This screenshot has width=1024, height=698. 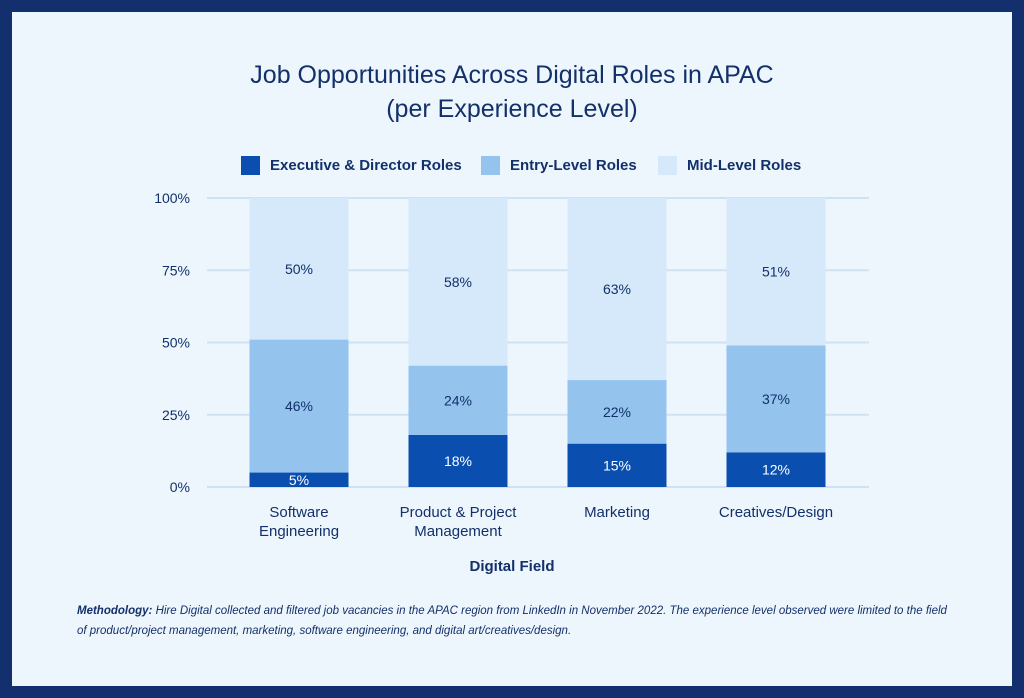 What do you see at coordinates (512, 566) in the screenshot?
I see `x-axis-title: Digital Field` at bounding box center [512, 566].